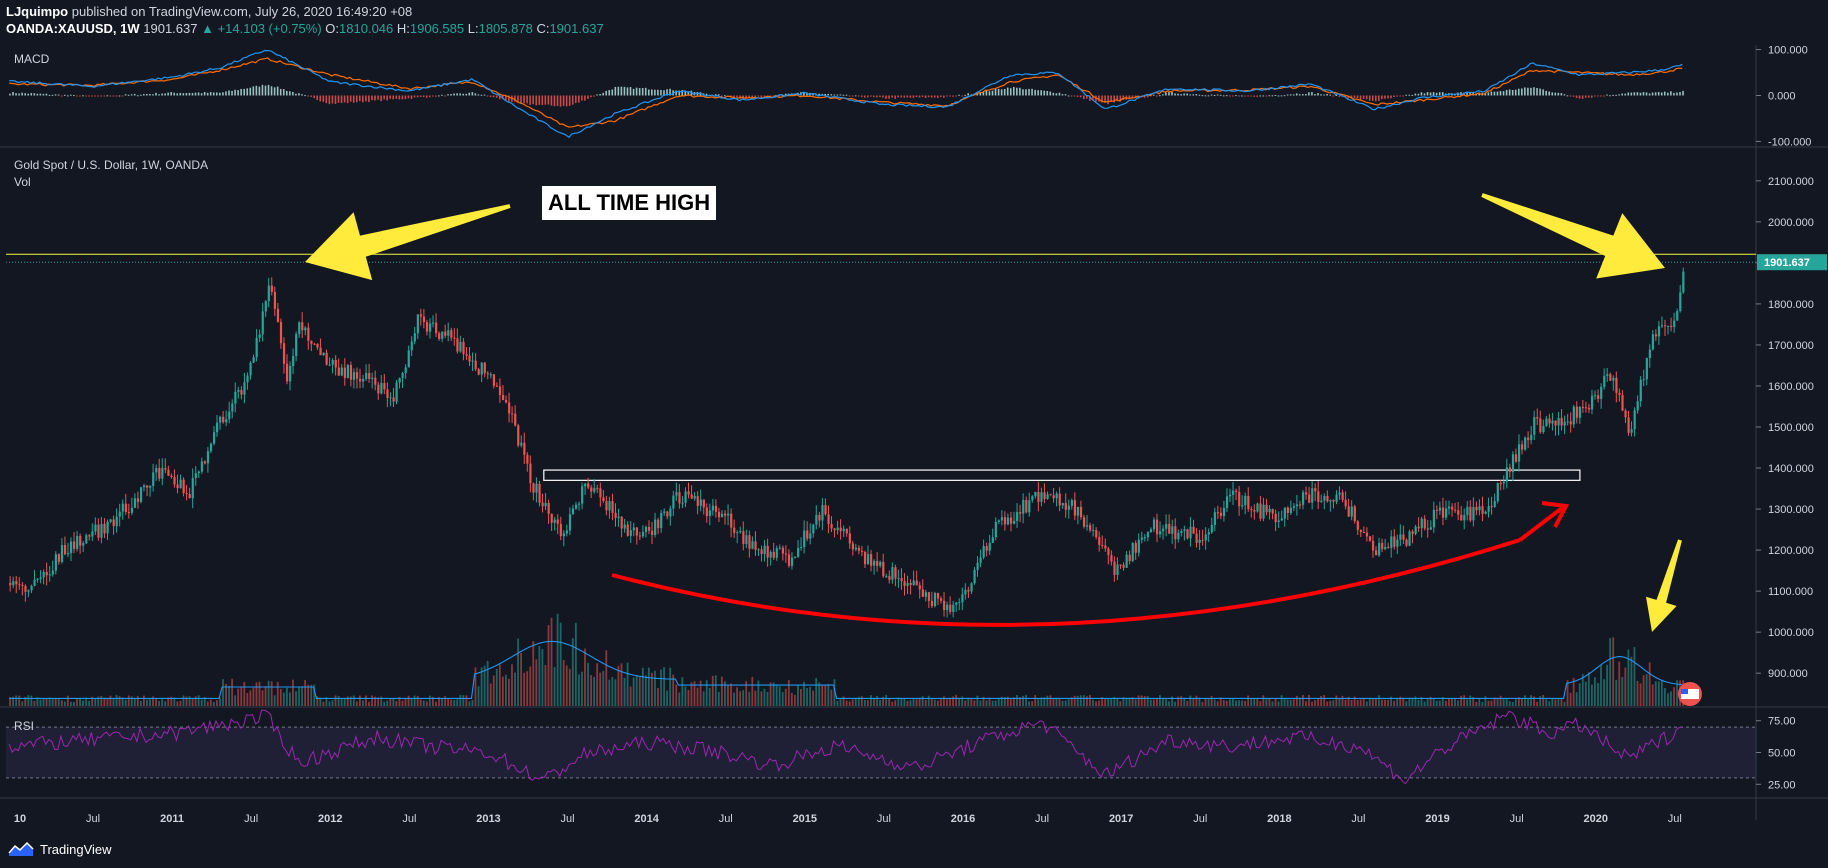 This screenshot has height=868, width=1828. What do you see at coordinates (37, 11) in the screenshot?
I see `author-name: LJquimpo` at bounding box center [37, 11].